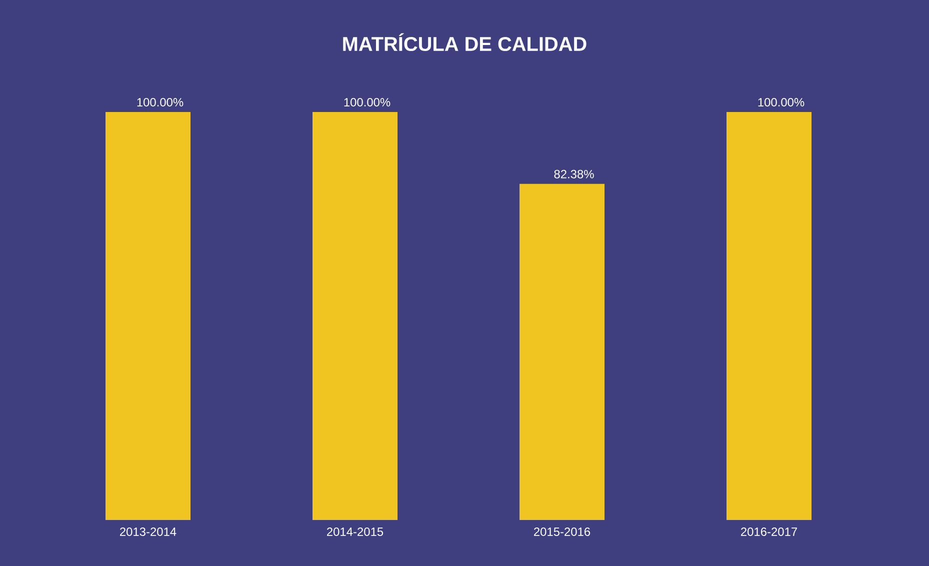 The width and height of the screenshot is (929, 566). I want to click on x-tick-label: 2013-2014, so click(148, 532).